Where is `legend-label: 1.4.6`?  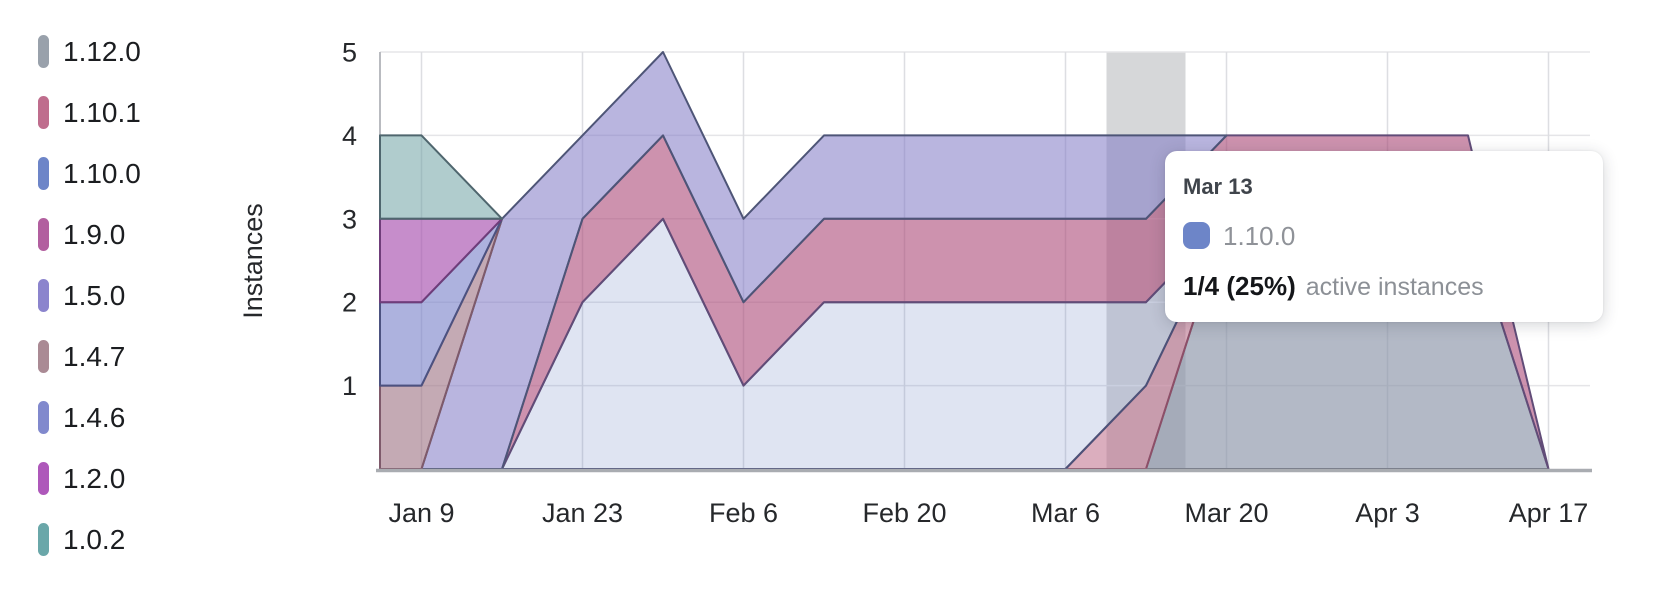 legend-label: 1.4.6 is located at coordinates (94, 417).